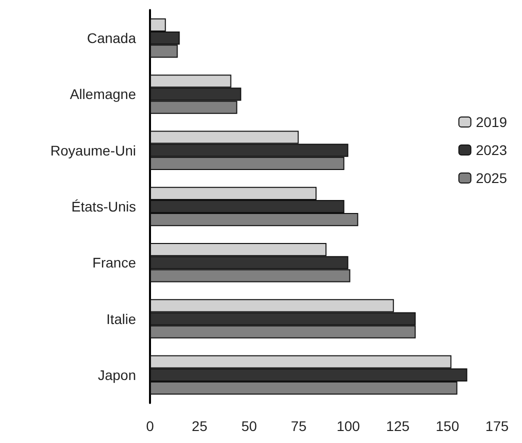  Describe the element at coordinates (348, 426) in the screenshot. I see `x-tick-label: 100` at that location.